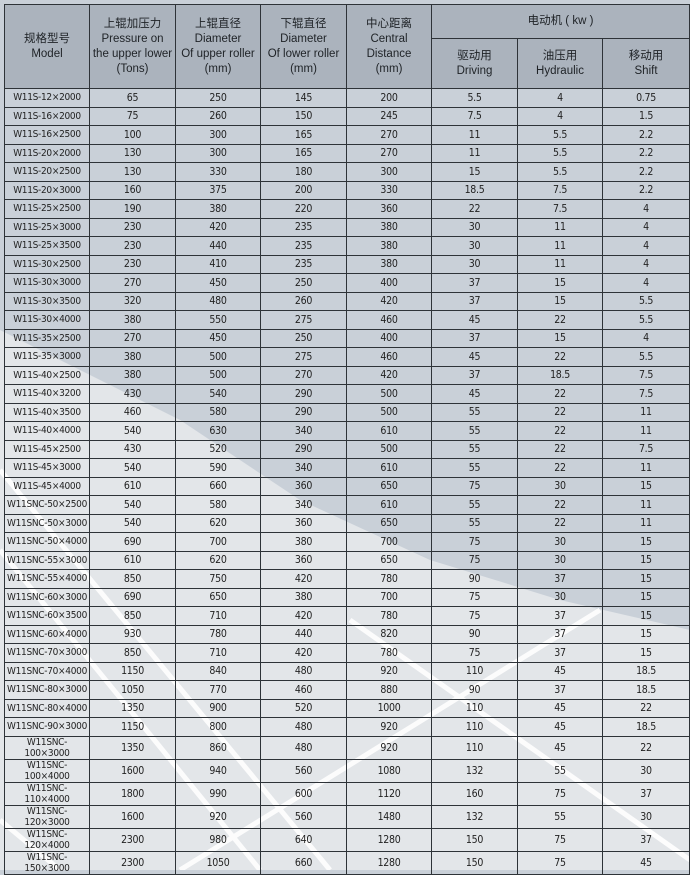 The width and height of the screenshot is (690, 875). What do you see at coordinates (132, 653) in the screenshot?
I see `cell-pressure: 850` at bounding box center [132, 653].